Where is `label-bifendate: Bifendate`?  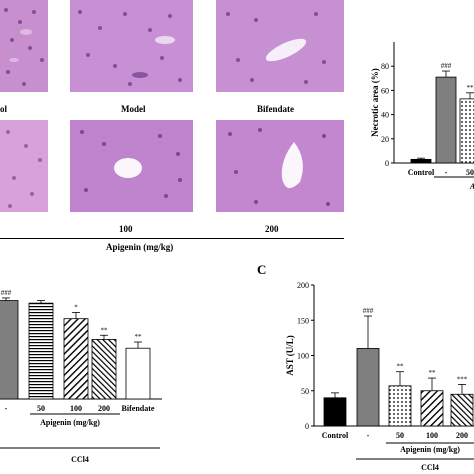
label-bifendate: Bifendate is located at coordinates (275, 109).